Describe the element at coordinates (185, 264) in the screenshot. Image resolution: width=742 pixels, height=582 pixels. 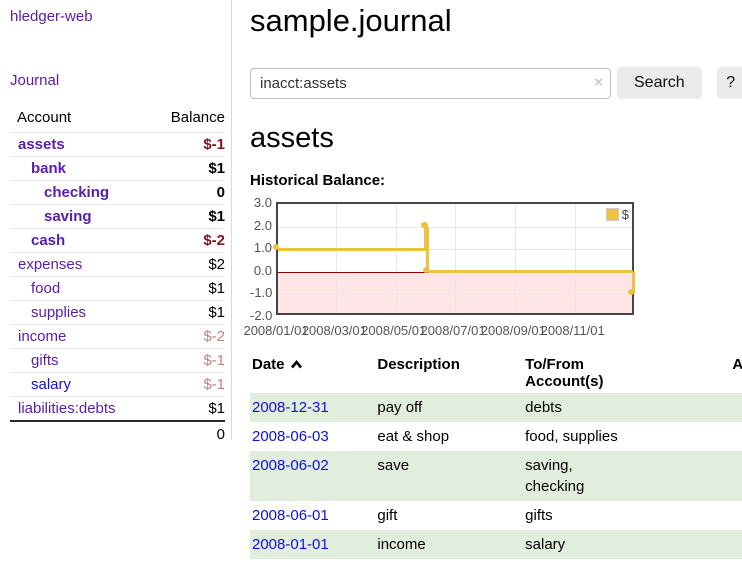
I see `account-balance: $2` at that location.